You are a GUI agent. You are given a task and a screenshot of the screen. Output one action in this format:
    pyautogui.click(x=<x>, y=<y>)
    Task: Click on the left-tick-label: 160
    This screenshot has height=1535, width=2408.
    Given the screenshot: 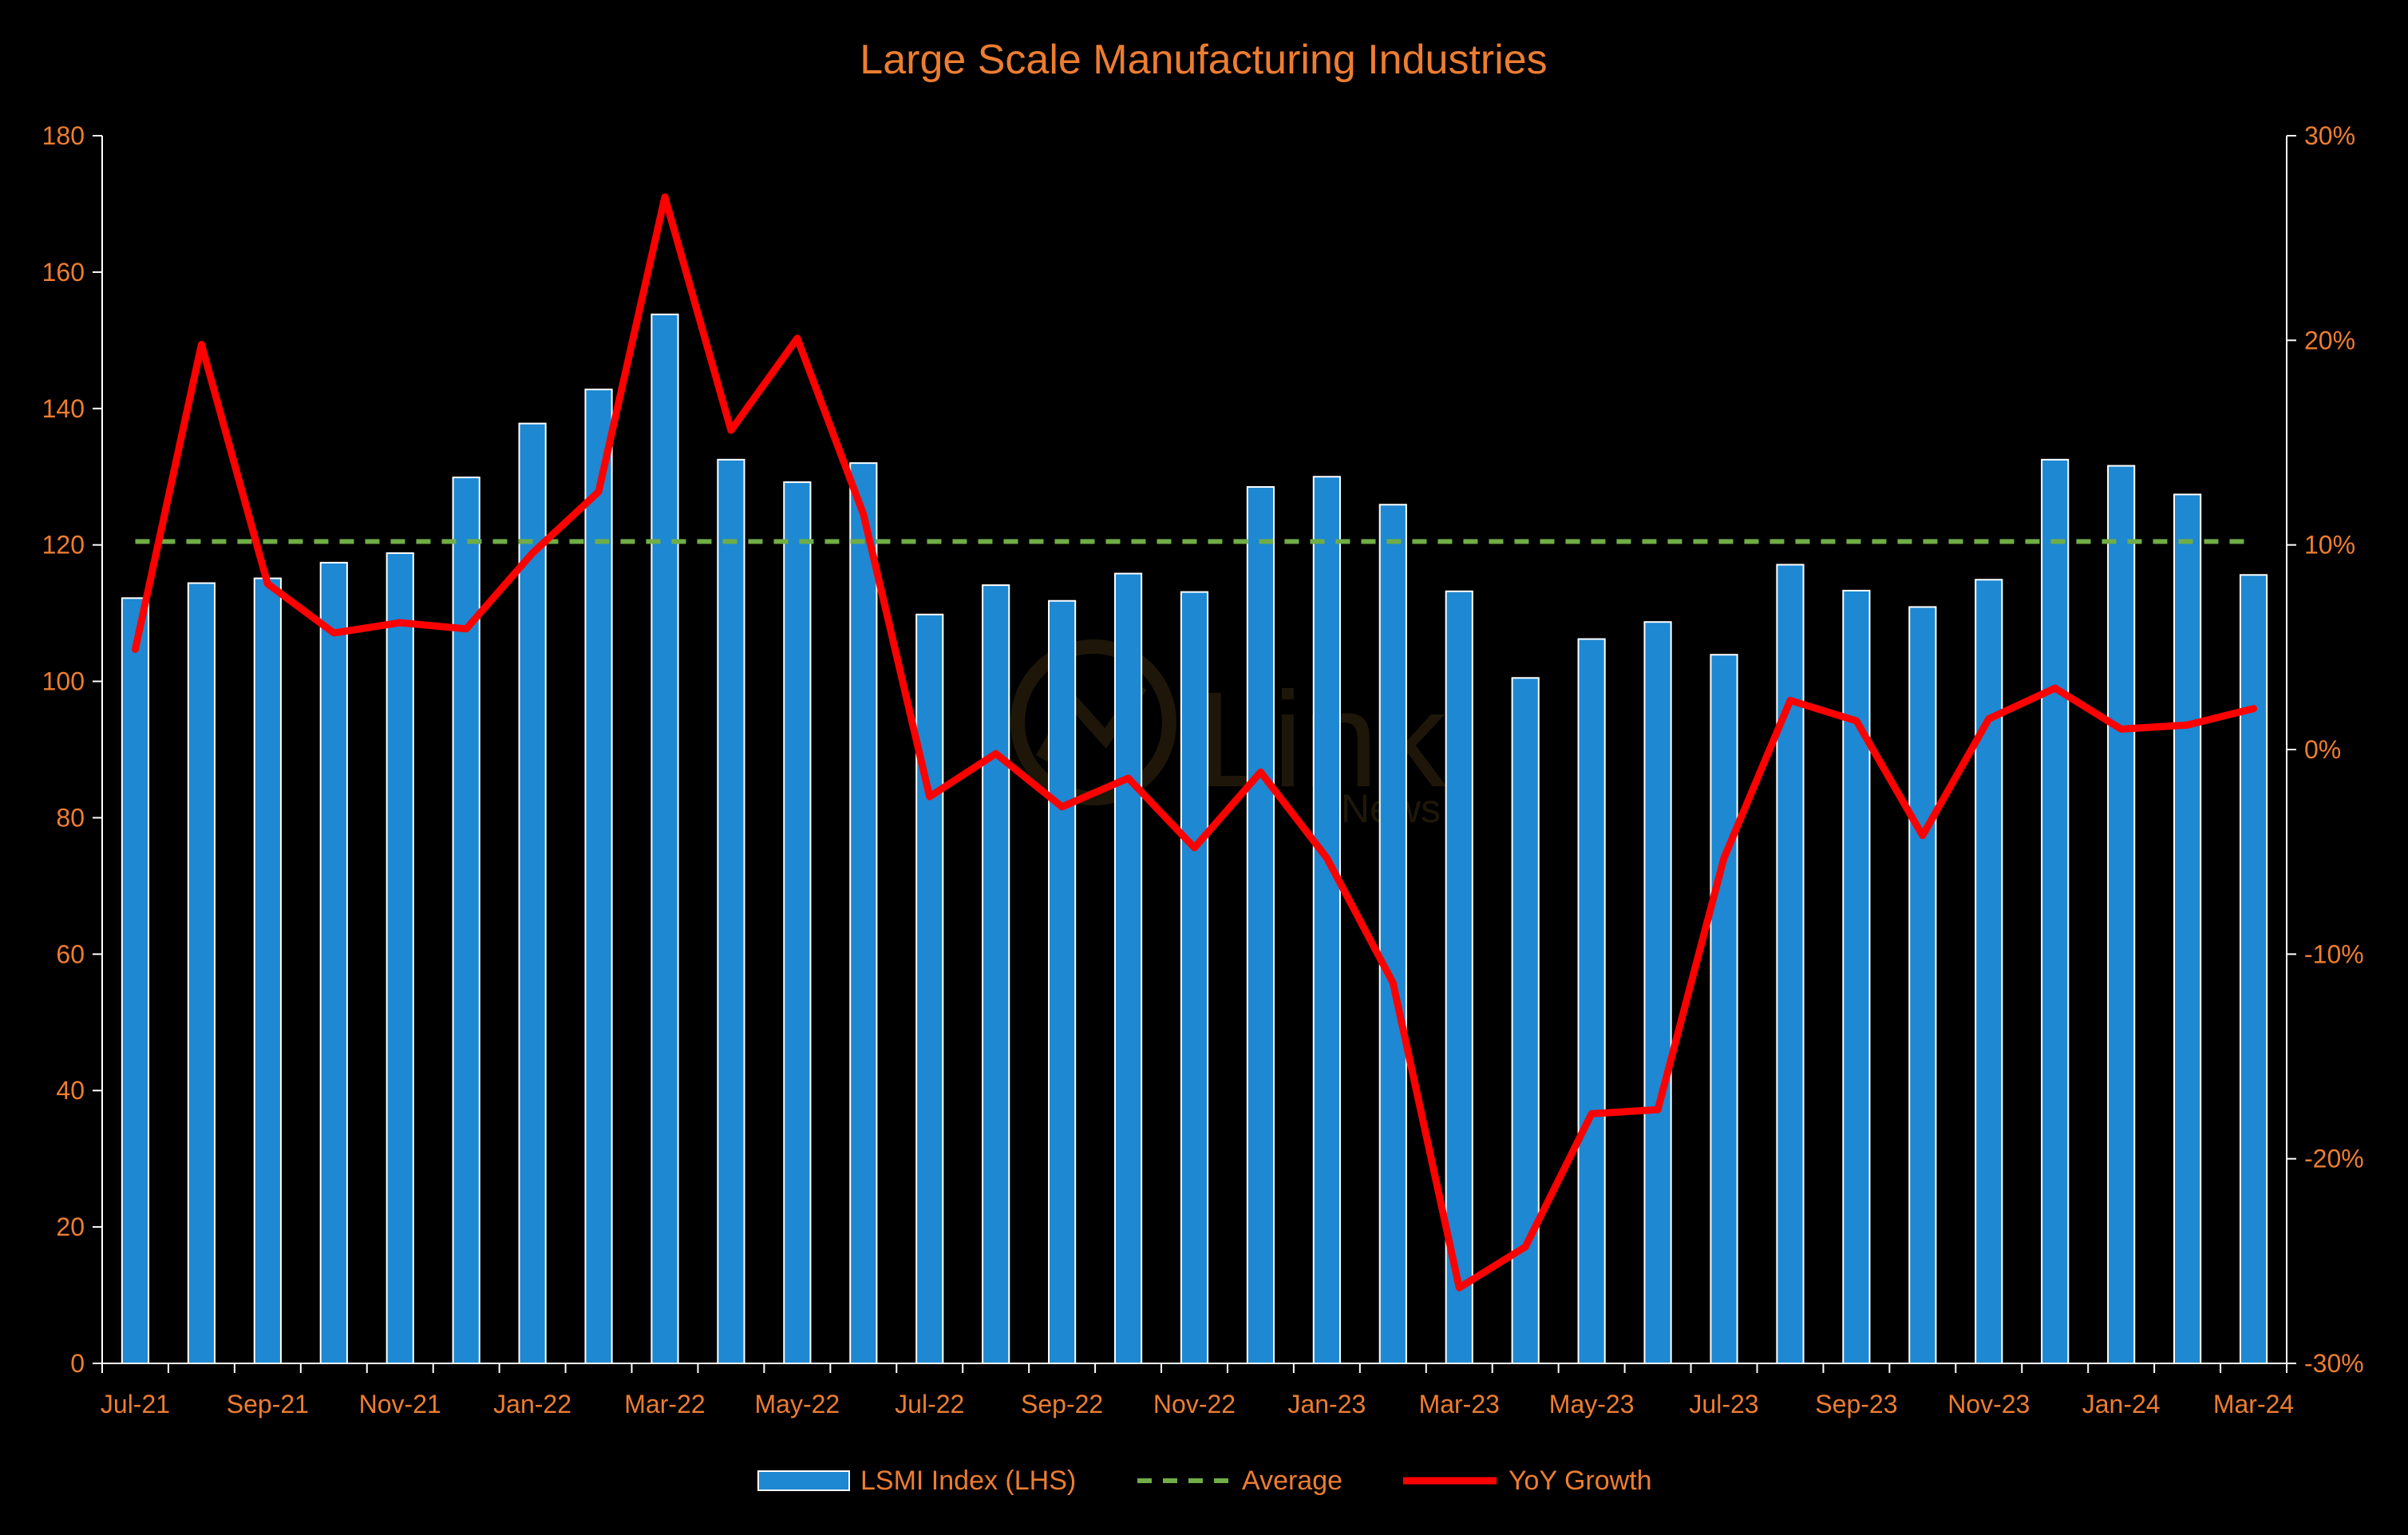 What is the action you would take?
    pyautogui.click(x=63, y=273)
    